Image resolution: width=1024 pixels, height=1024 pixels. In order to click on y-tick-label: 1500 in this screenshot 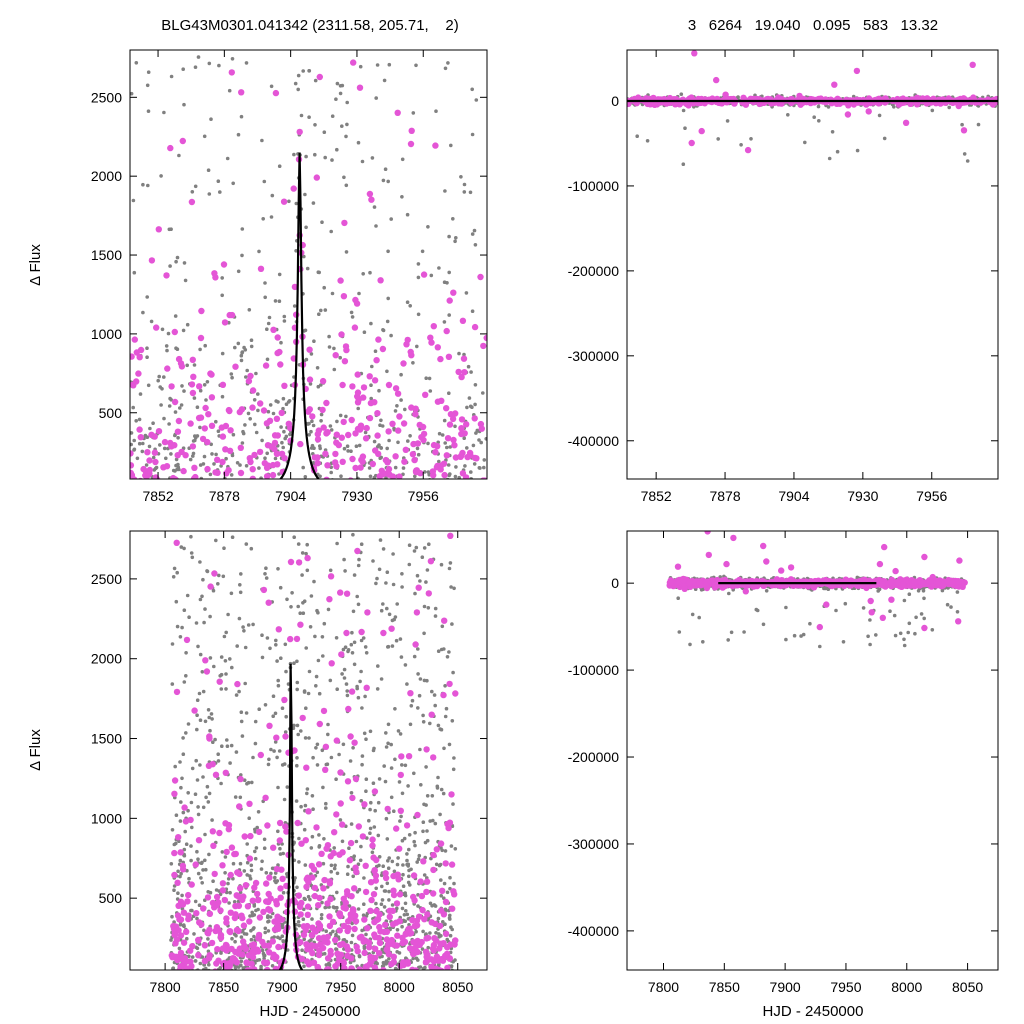, I will do `click(106, 739)`.